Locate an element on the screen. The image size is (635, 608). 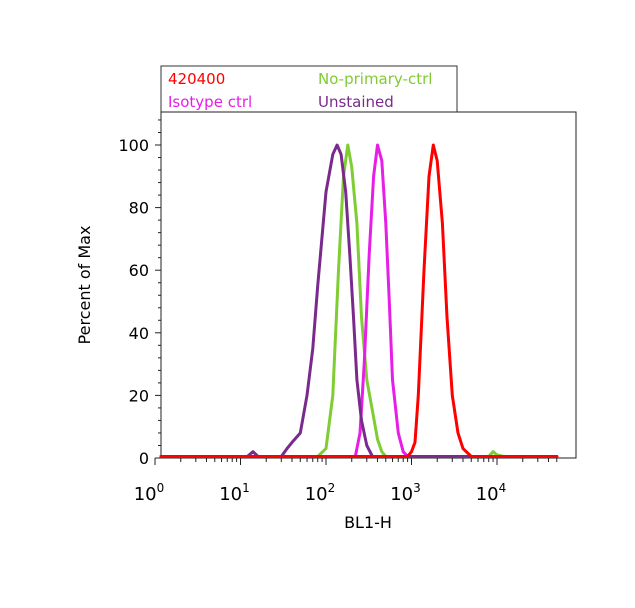
x-tick-label: 10⁴ is located at coordinates (491, 493).